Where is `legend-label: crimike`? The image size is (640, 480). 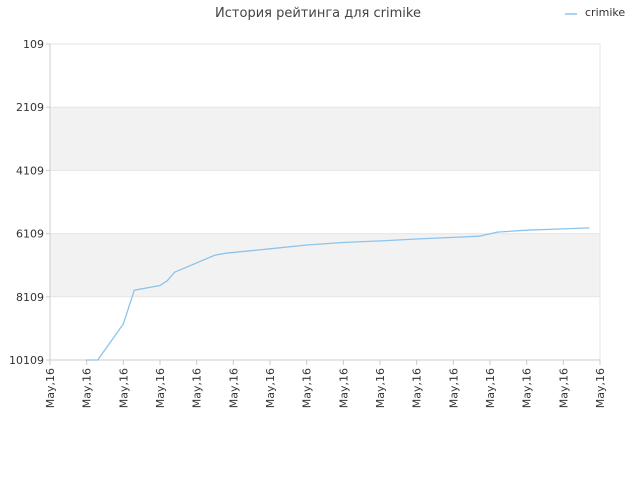 legend-label: crimike is located at coordinates (605, 12).